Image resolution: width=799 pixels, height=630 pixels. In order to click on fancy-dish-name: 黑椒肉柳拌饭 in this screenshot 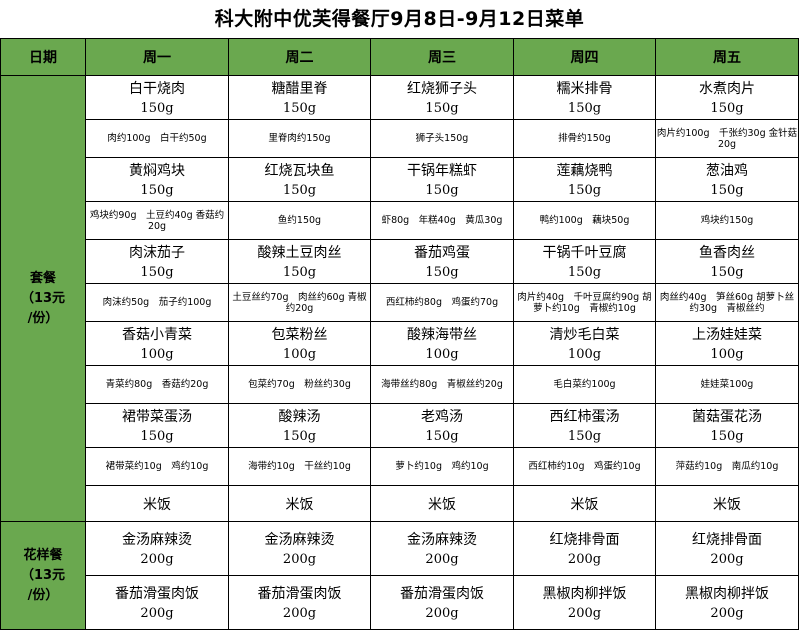, I will do `click(727, 594)`.